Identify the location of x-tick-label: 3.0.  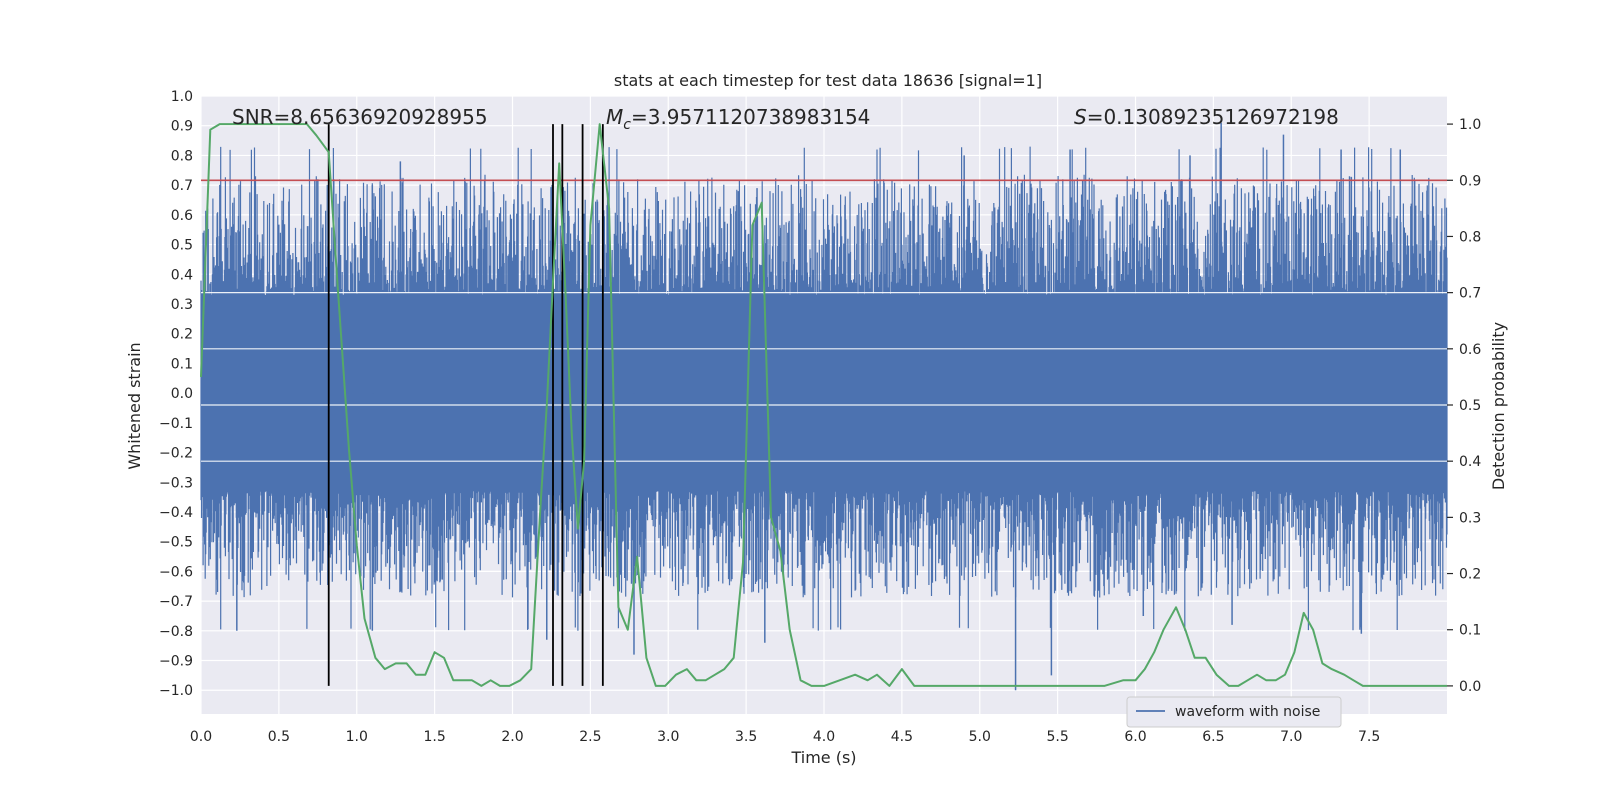
(668, 737).